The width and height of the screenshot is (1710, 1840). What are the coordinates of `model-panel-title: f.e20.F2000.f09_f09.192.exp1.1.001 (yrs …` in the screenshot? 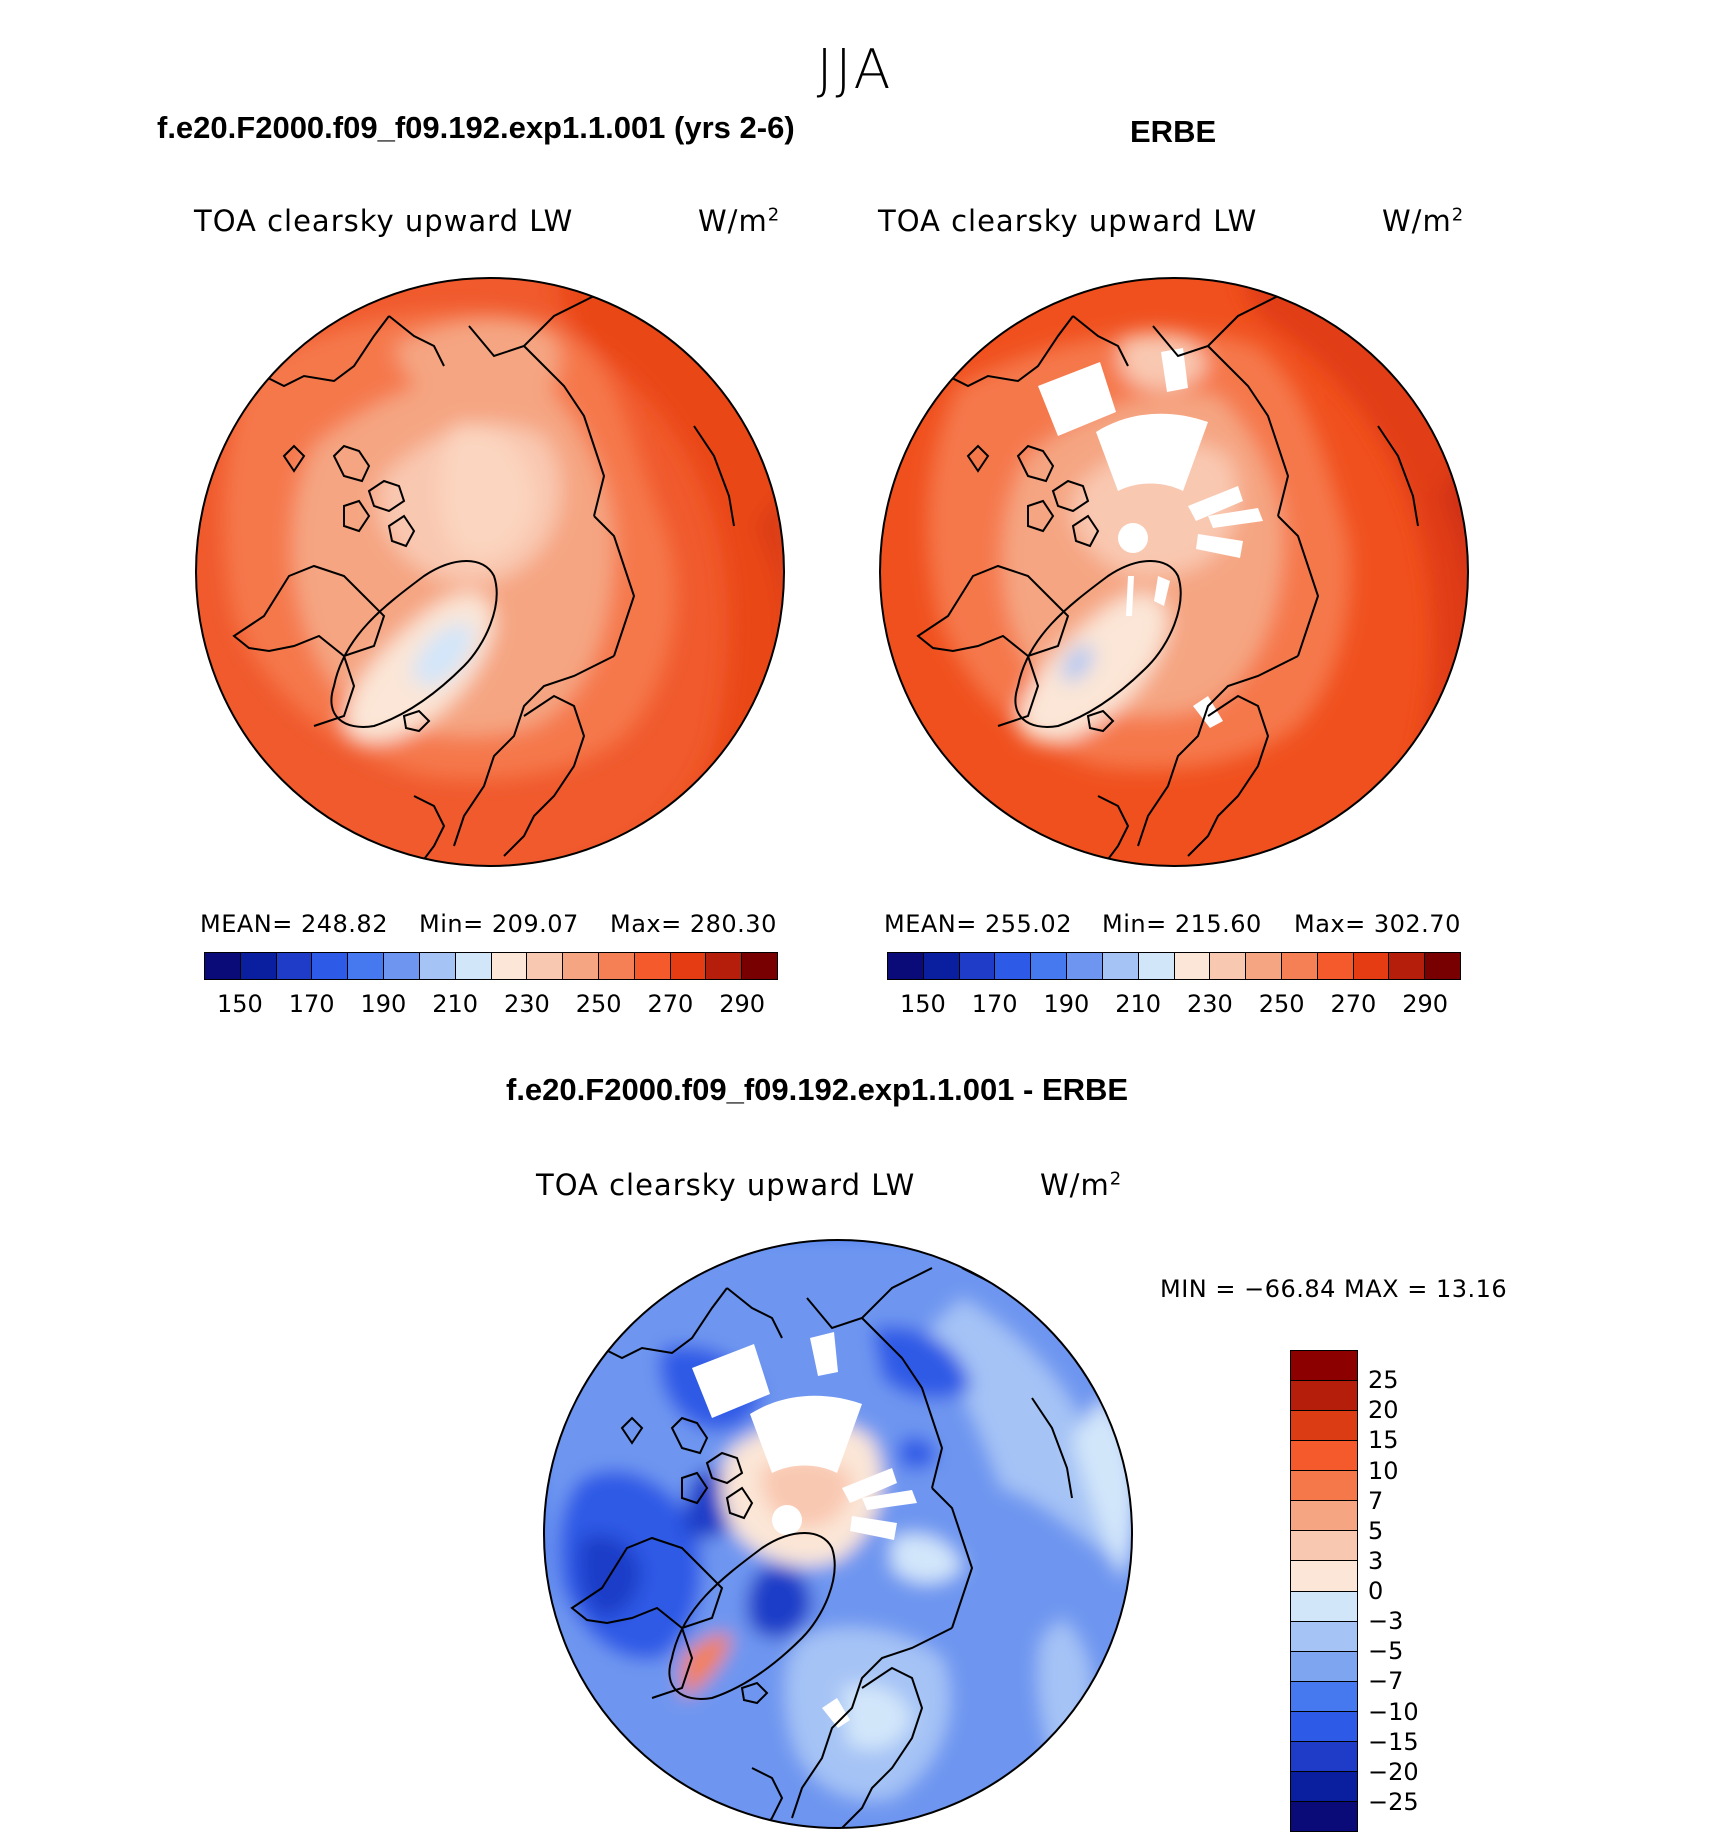 It's located at (476, 127).